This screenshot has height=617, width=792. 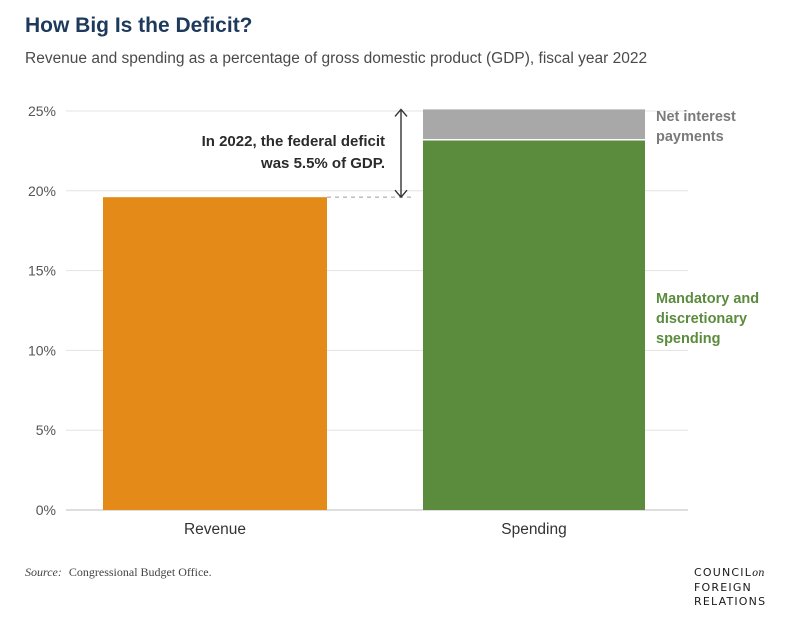 I want to click on y-tick-label: 0%, so click(x=46, y=510).